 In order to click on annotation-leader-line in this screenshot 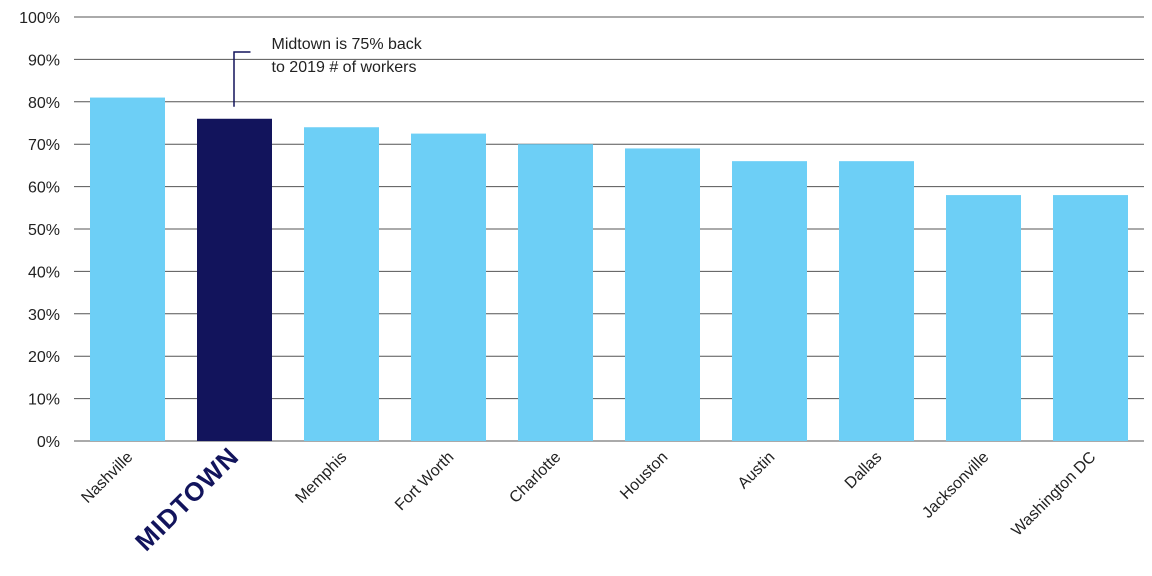, I will do `click(242, 79)`.